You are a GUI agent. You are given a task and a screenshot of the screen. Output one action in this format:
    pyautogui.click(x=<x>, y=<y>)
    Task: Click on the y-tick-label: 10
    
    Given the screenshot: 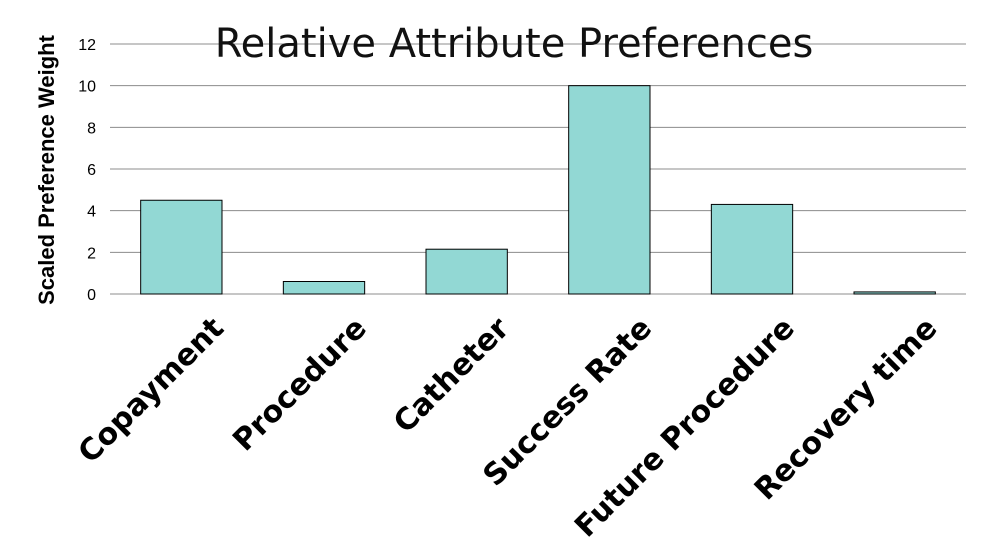 What is the action you would take?
    pyautogui.click(x=87, y=87)
    